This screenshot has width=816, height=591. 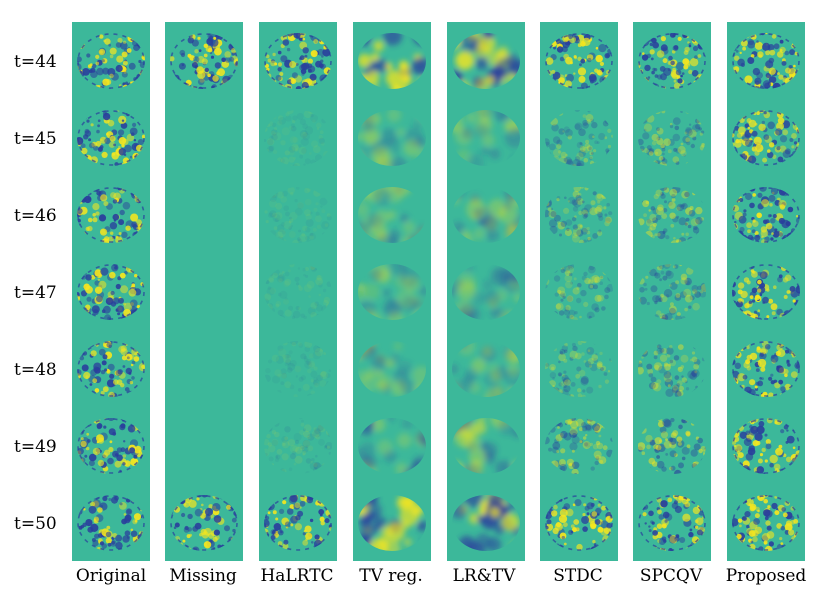 What do you see at coordinates (579, 214) in the screenshot?
I see `slice-stdc-t46` at bounding box center [579, 214].